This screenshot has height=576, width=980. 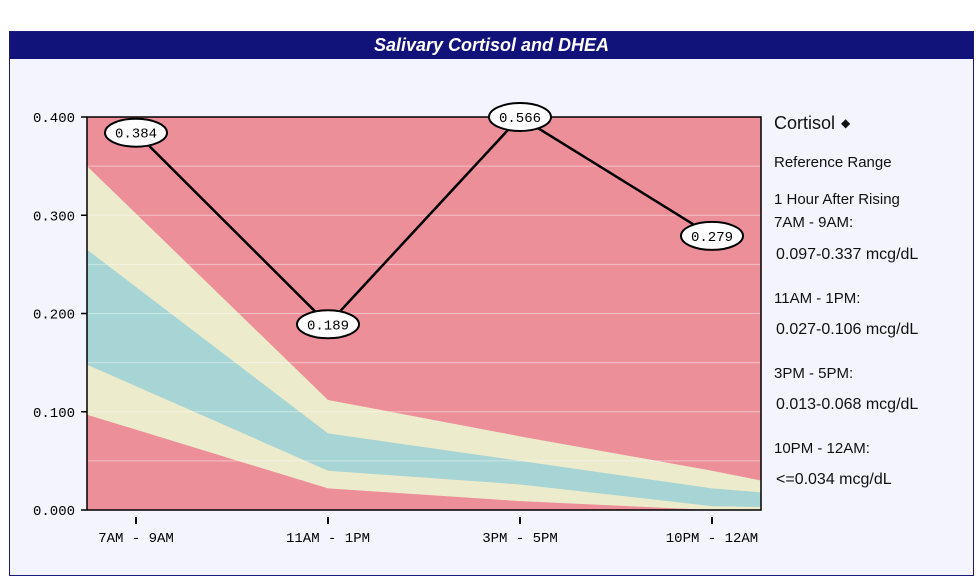 What do you see at coordinates (846, 123) in the screenshot?
I see `diamond-marker-icon: ◆` at bounding box center [846, 123].